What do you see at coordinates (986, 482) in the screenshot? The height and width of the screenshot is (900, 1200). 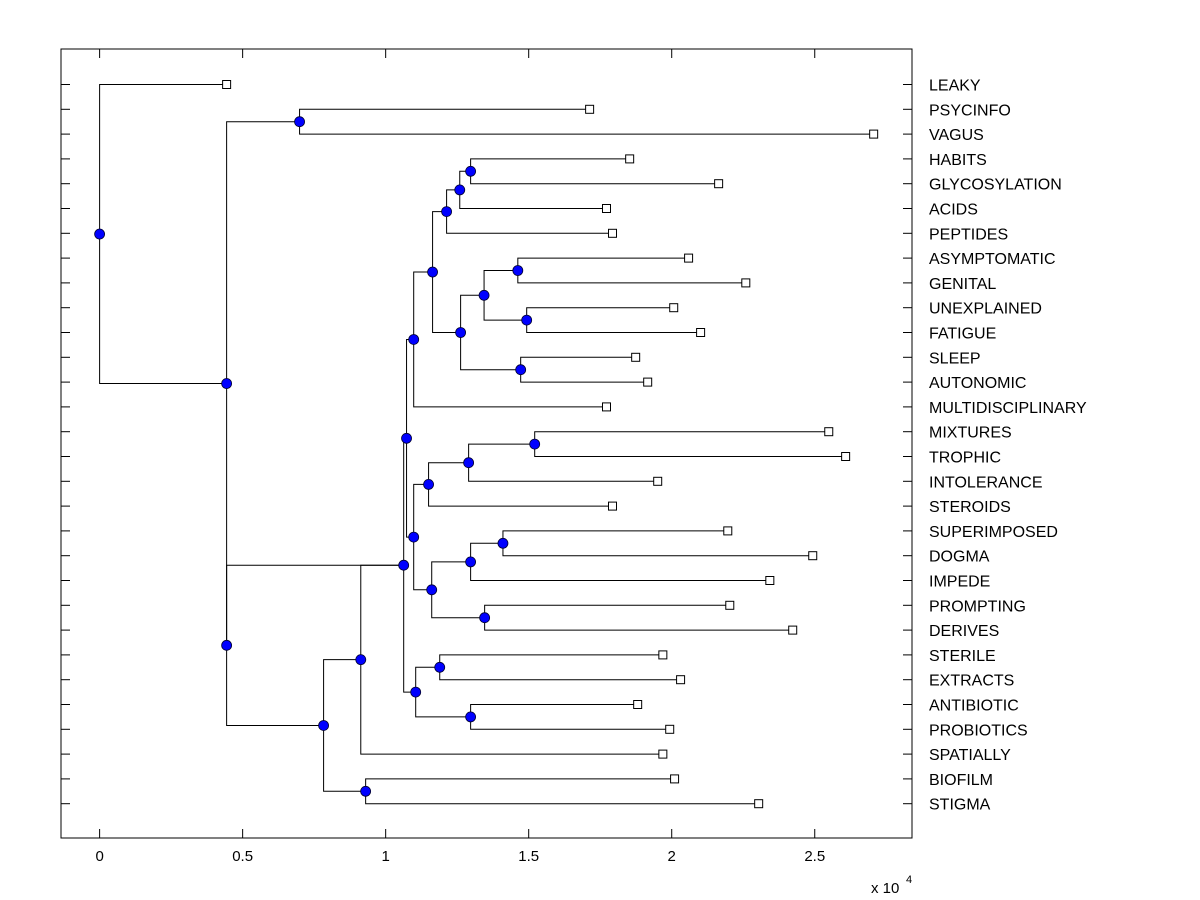 I see `leaf-label: INTOLERANCE` at bounding box center [986, 482].